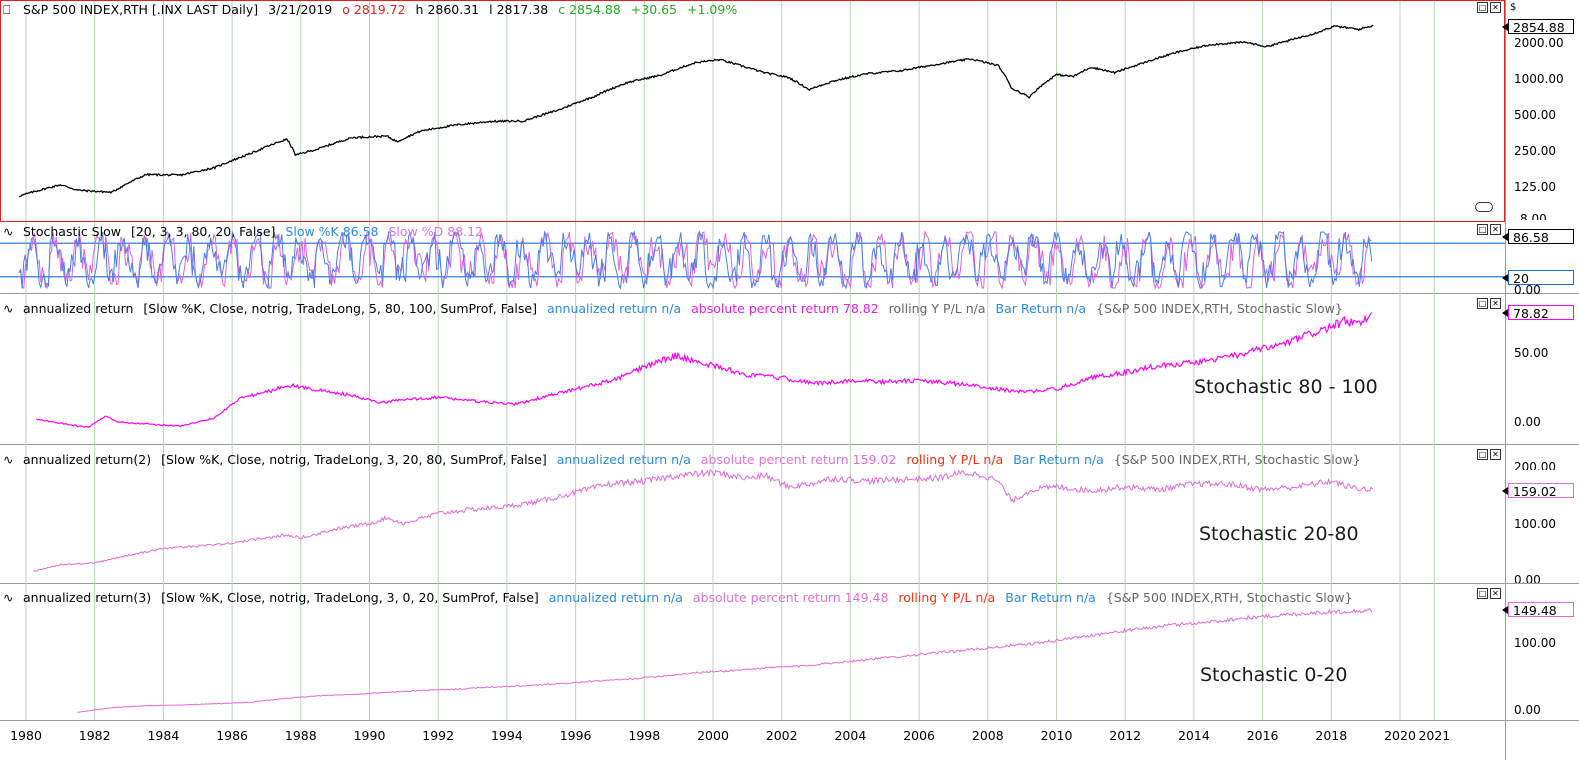 This screenshot has height=760, width=1579. Describe the element at coordinates (1527, 578) in the screenshot. I see `return2-tick: 0.00` at that location.